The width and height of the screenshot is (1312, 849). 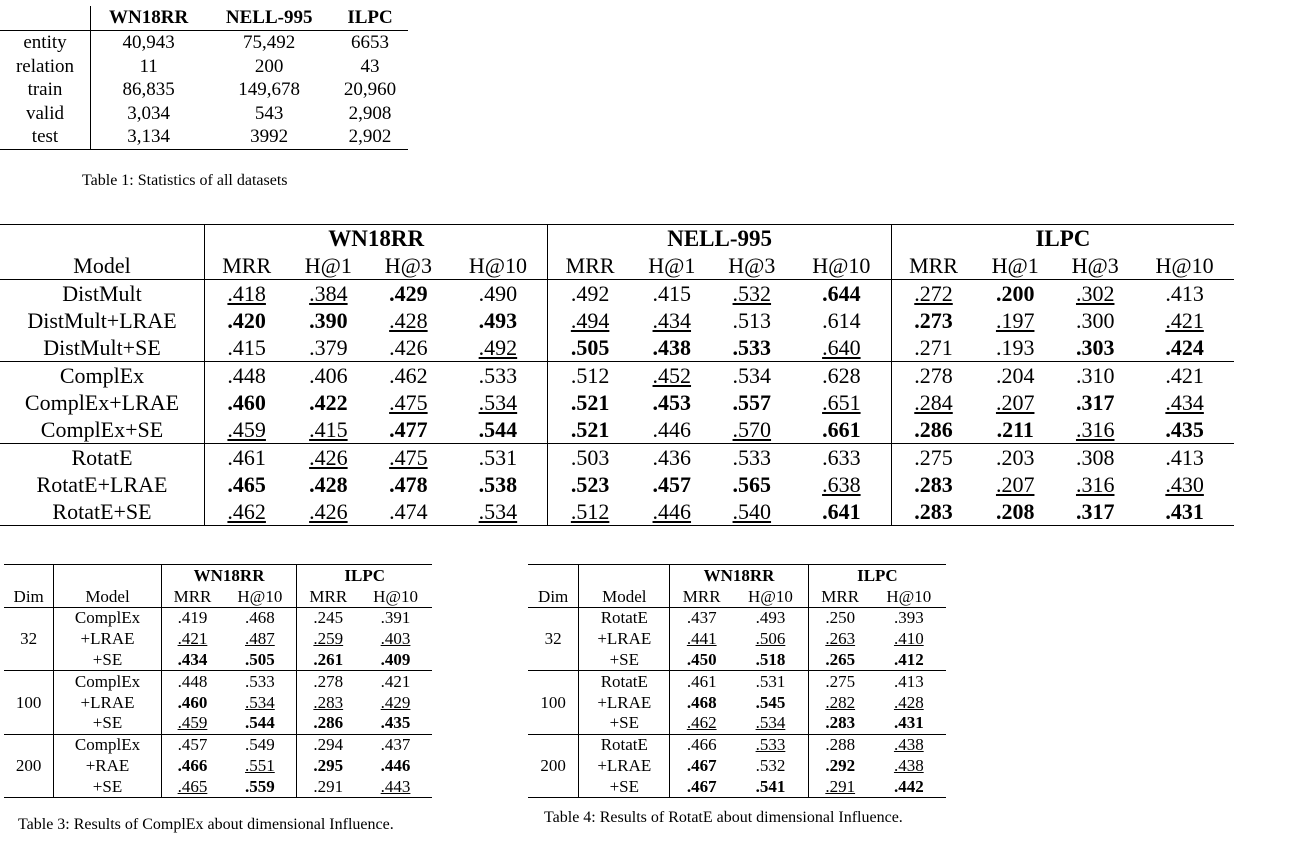 I want to click on result-cell: .475, so click(x=408, y=402).